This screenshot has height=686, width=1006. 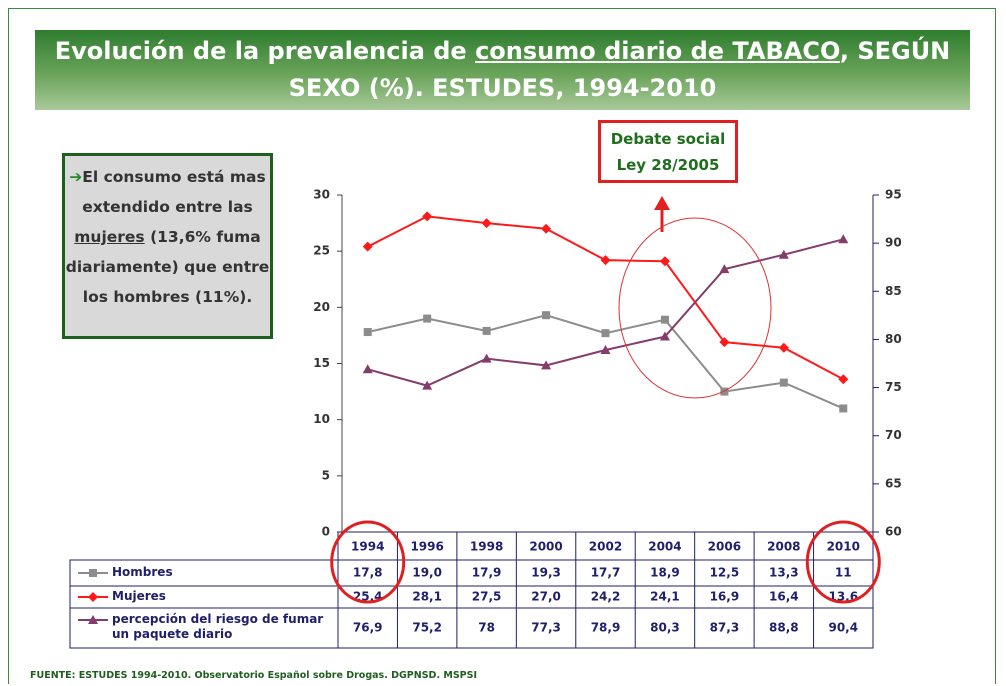 I want to click on y-tick-label: 20, so click(x=321, y=307).